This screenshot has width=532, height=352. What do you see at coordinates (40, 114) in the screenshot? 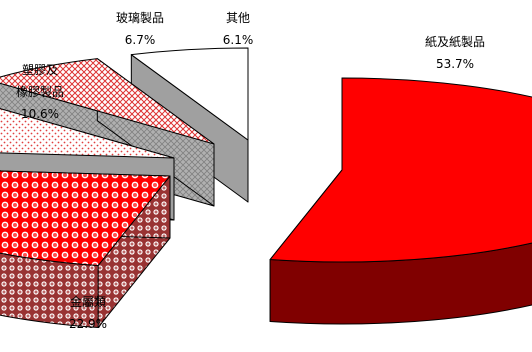
I see `label-value: 10.6%` at bounding box center [40, 114].